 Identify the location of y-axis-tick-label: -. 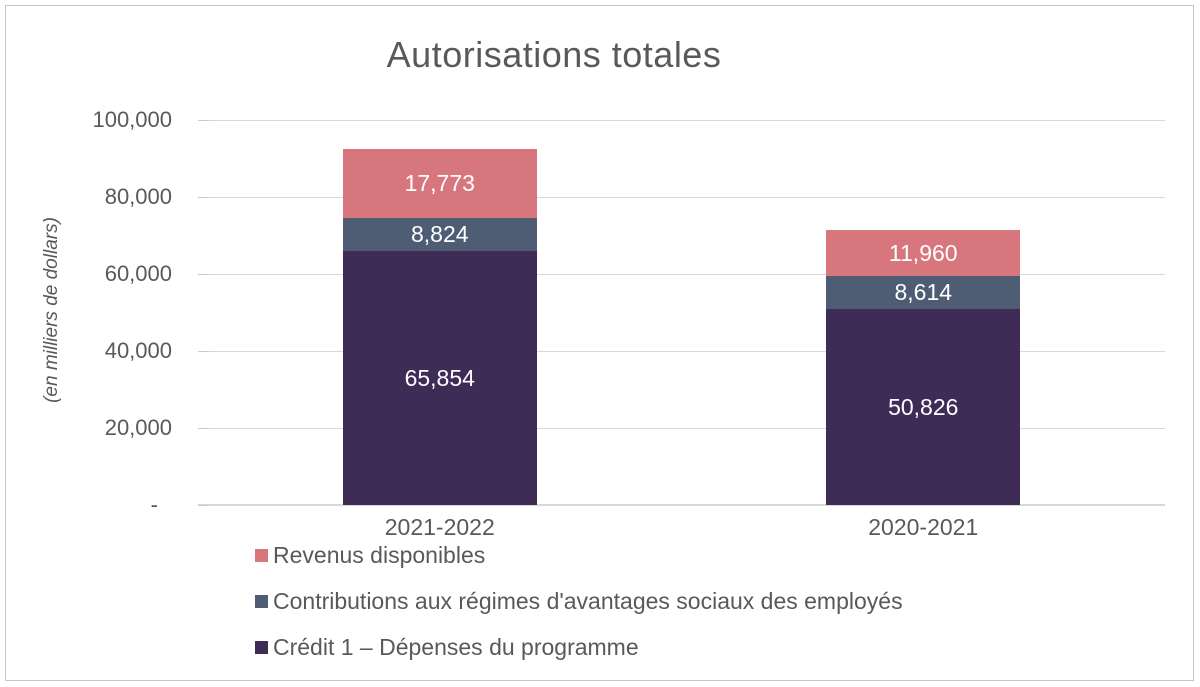
(154, 504).